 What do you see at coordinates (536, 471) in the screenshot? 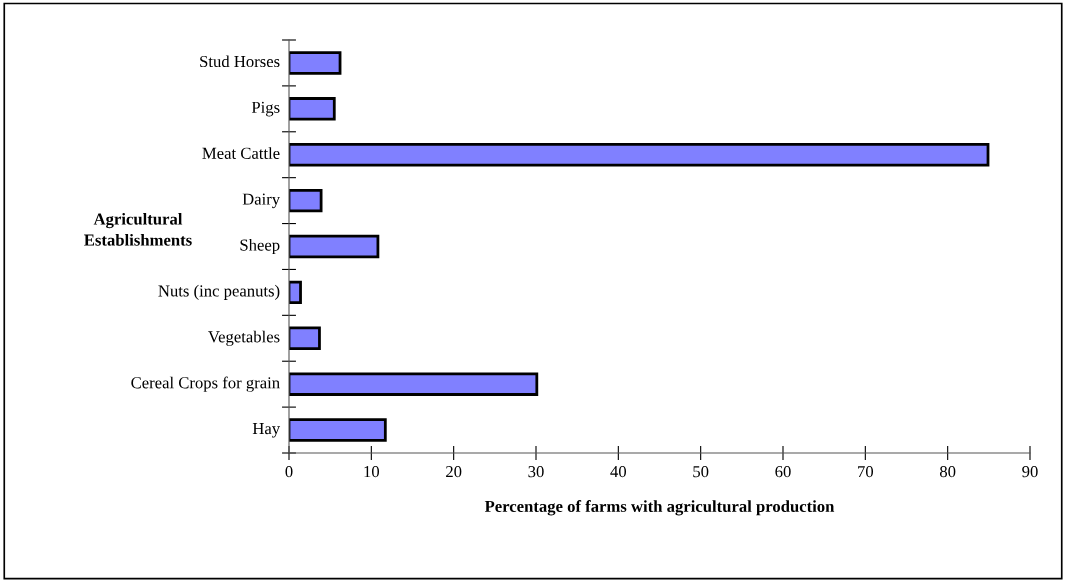
I see `x-tick-label: 30` at bounding box center [536, 471].